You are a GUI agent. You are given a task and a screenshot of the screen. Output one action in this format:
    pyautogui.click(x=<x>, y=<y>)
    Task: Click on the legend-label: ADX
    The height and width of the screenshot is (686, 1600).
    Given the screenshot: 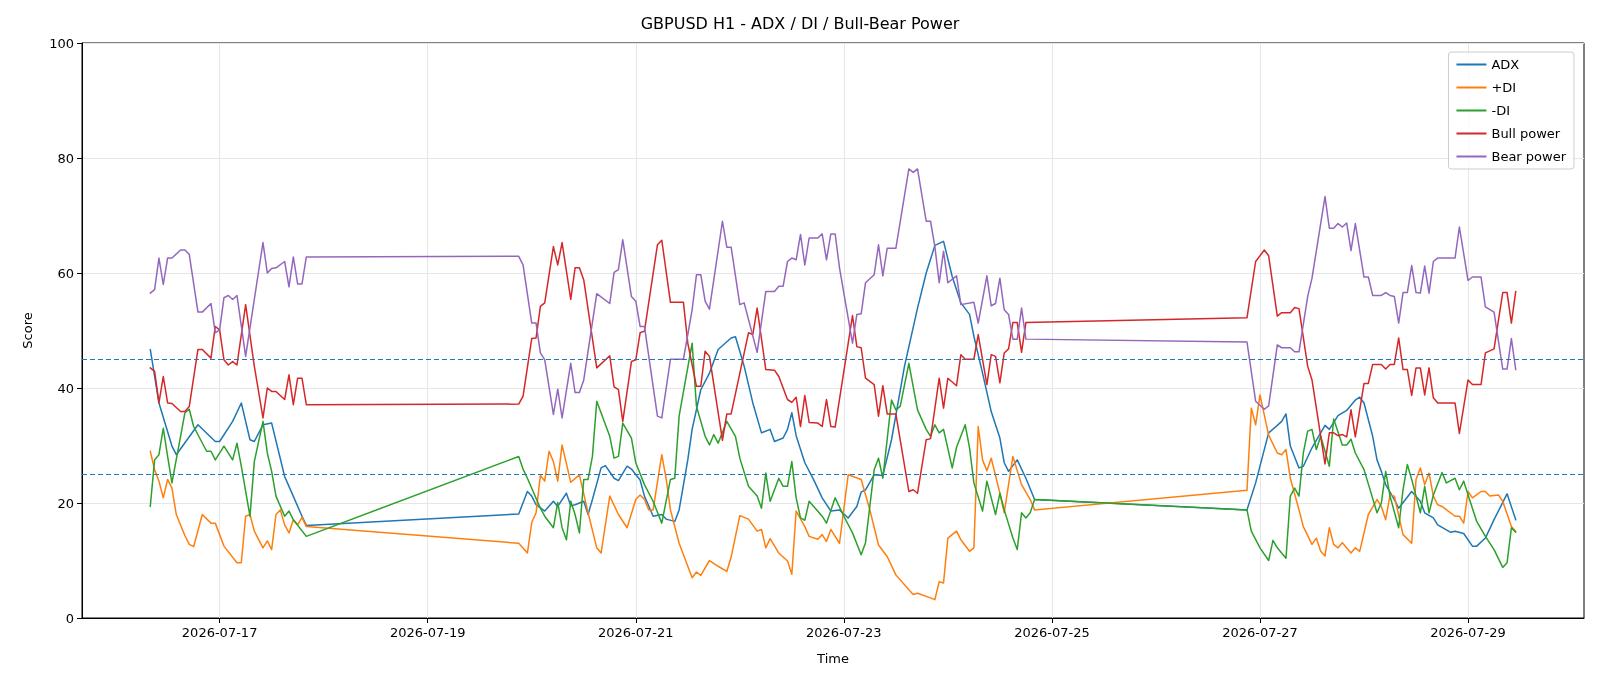 What is the action you would take?
    pyautogui.click(x=1505, y=64)
    